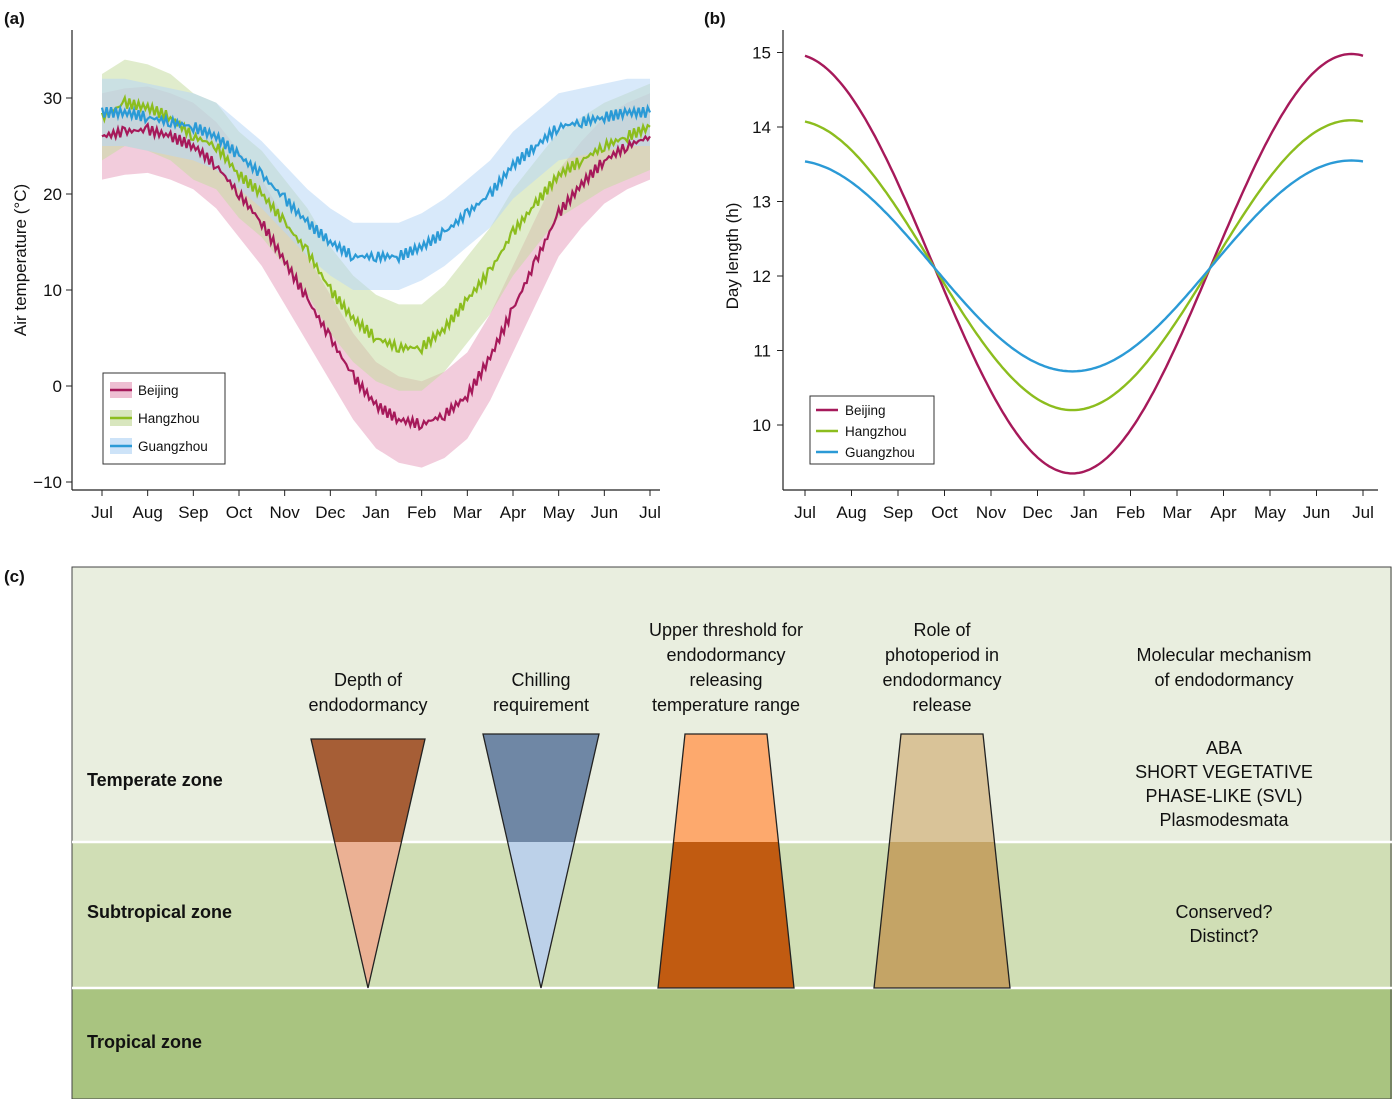 The width and height of the screenshot is (1392, 1099). Describe the element at coordinates (52, 194) in the screenshot. I see `y-tick-label: 20` at that location.